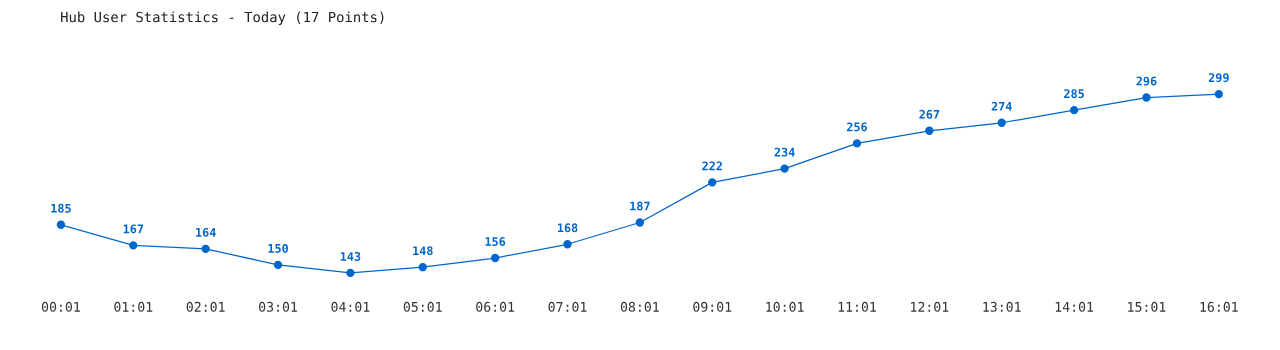 This screenshot has width=1280, height=350. I want to click on x-tick-label: 03:01, so click(278, 306).